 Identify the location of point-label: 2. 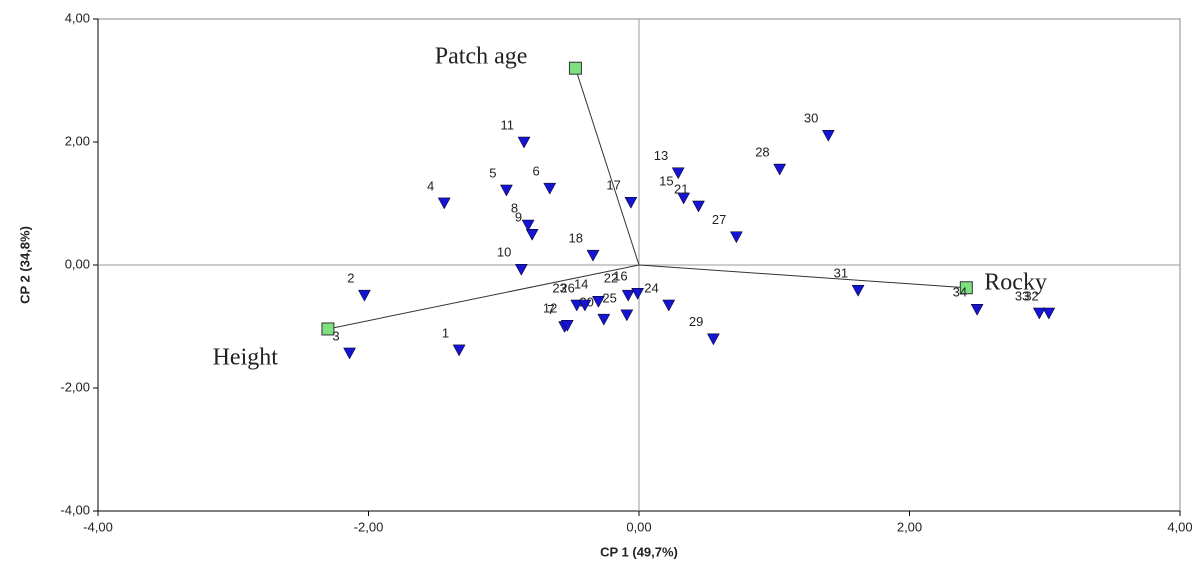
(350, 278).